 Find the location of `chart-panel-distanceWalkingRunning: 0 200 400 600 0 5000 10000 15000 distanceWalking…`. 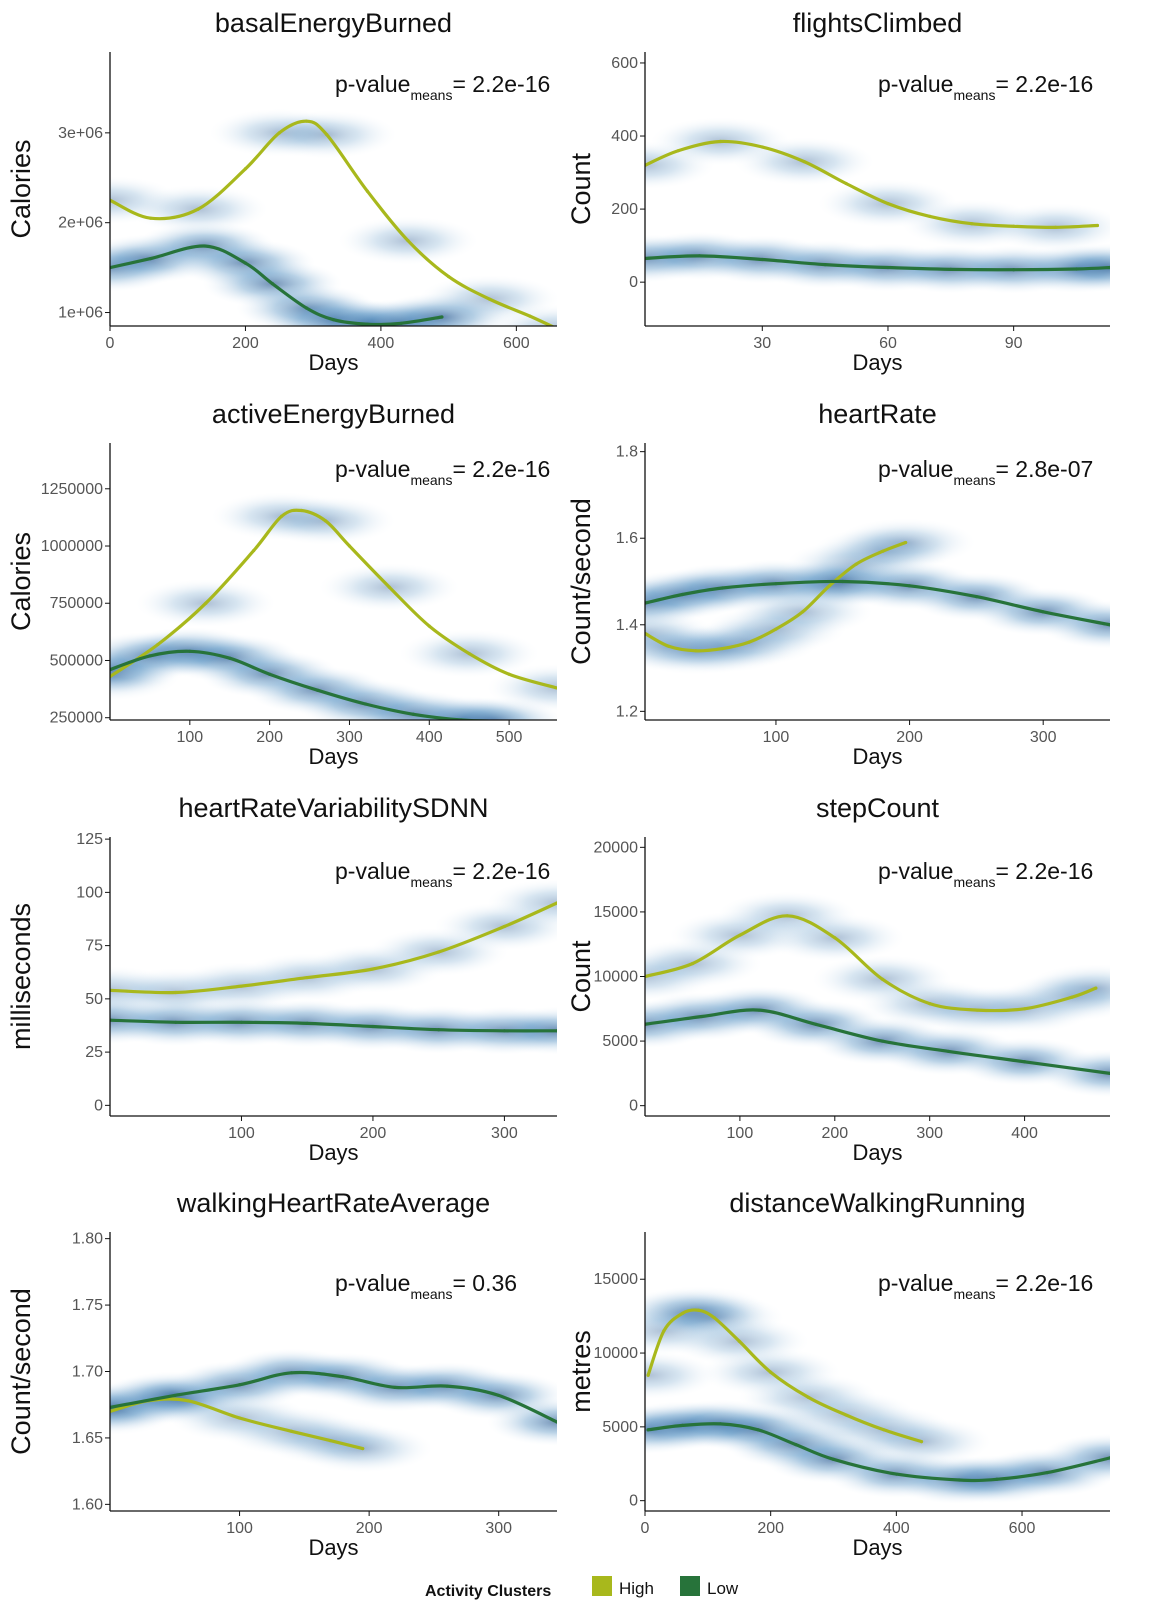

chart-panel-distanceWalkingRunning: 0 200 400 600 0 5000 10000 15000 distanceWalking… is located at coordinates (838, 1374).